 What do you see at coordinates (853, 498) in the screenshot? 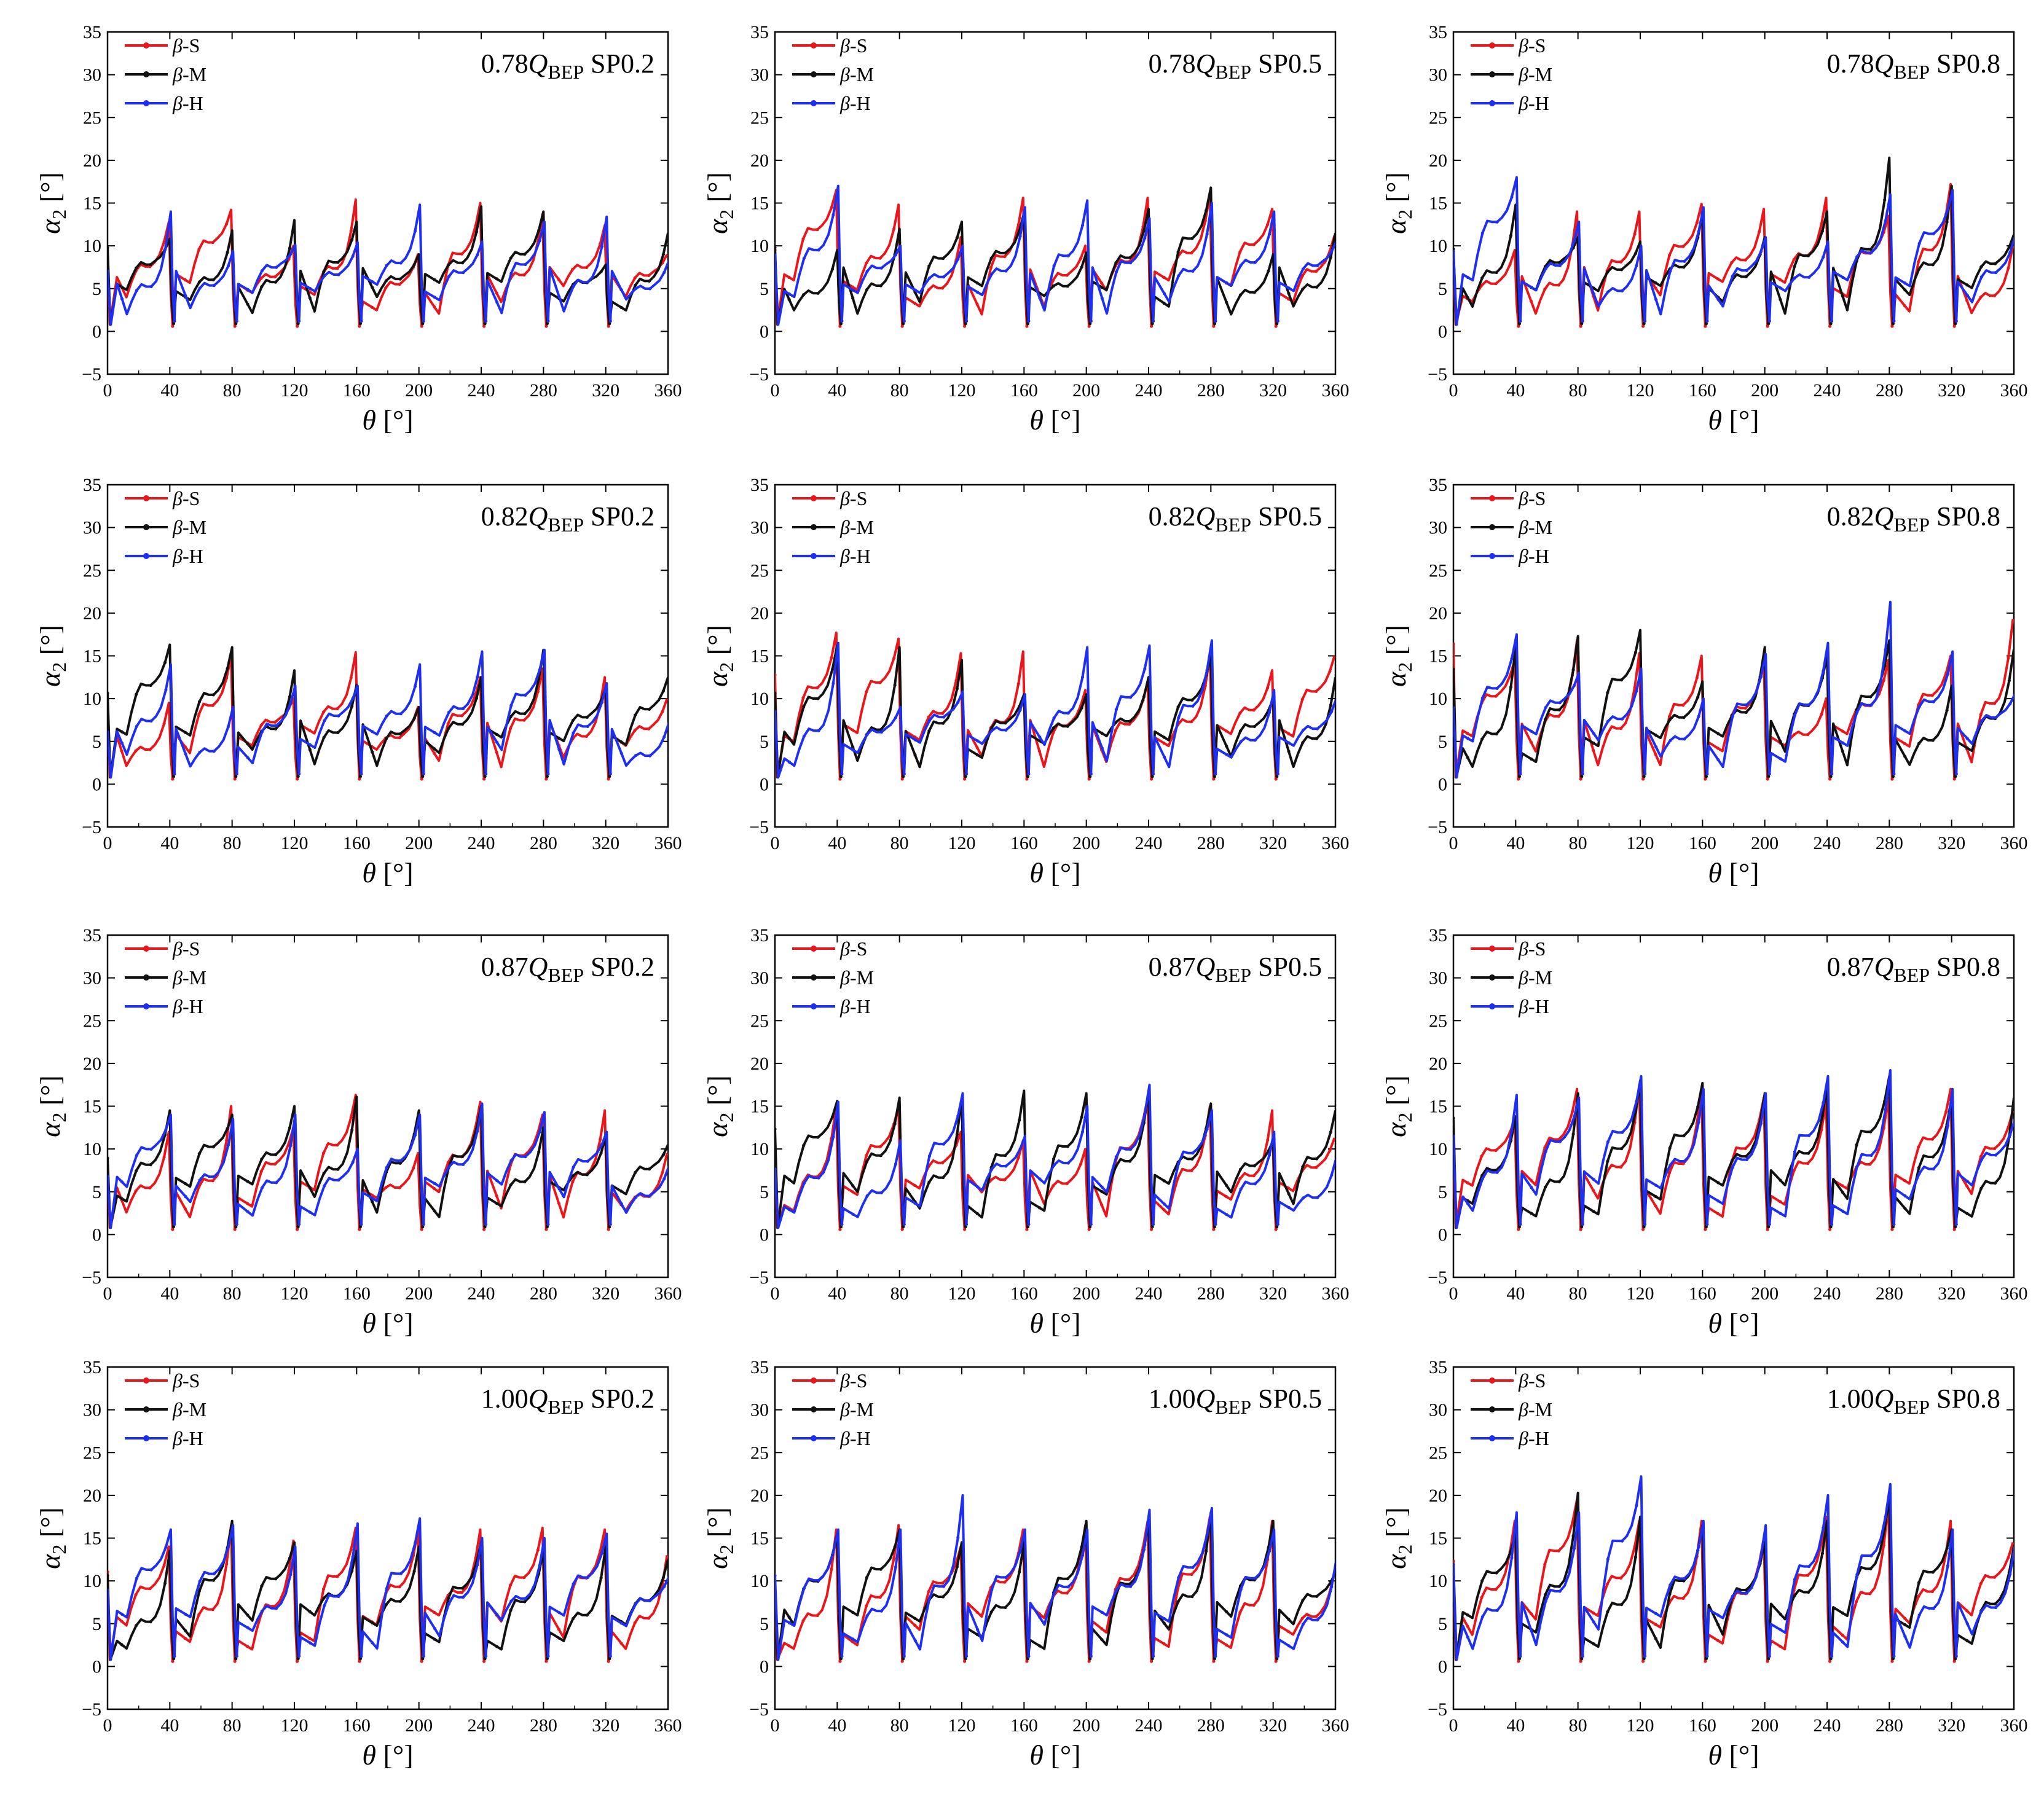
I see `legend-label: β-S` at bounding box center [853, 498].